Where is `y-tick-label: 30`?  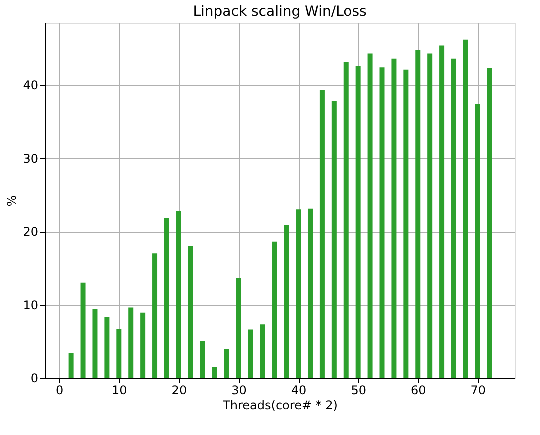 y-tick-label: 30 is located at coordinates (30, 159).